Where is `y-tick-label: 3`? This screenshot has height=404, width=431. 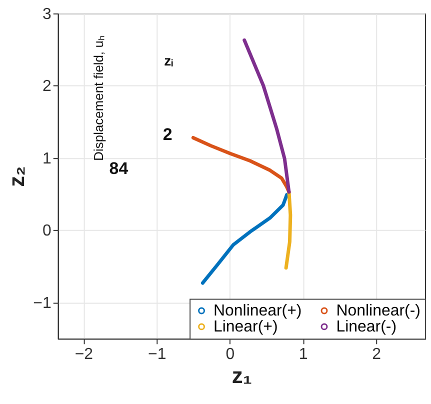
y-tick-label: 3 is located at coordinates (47, 14).